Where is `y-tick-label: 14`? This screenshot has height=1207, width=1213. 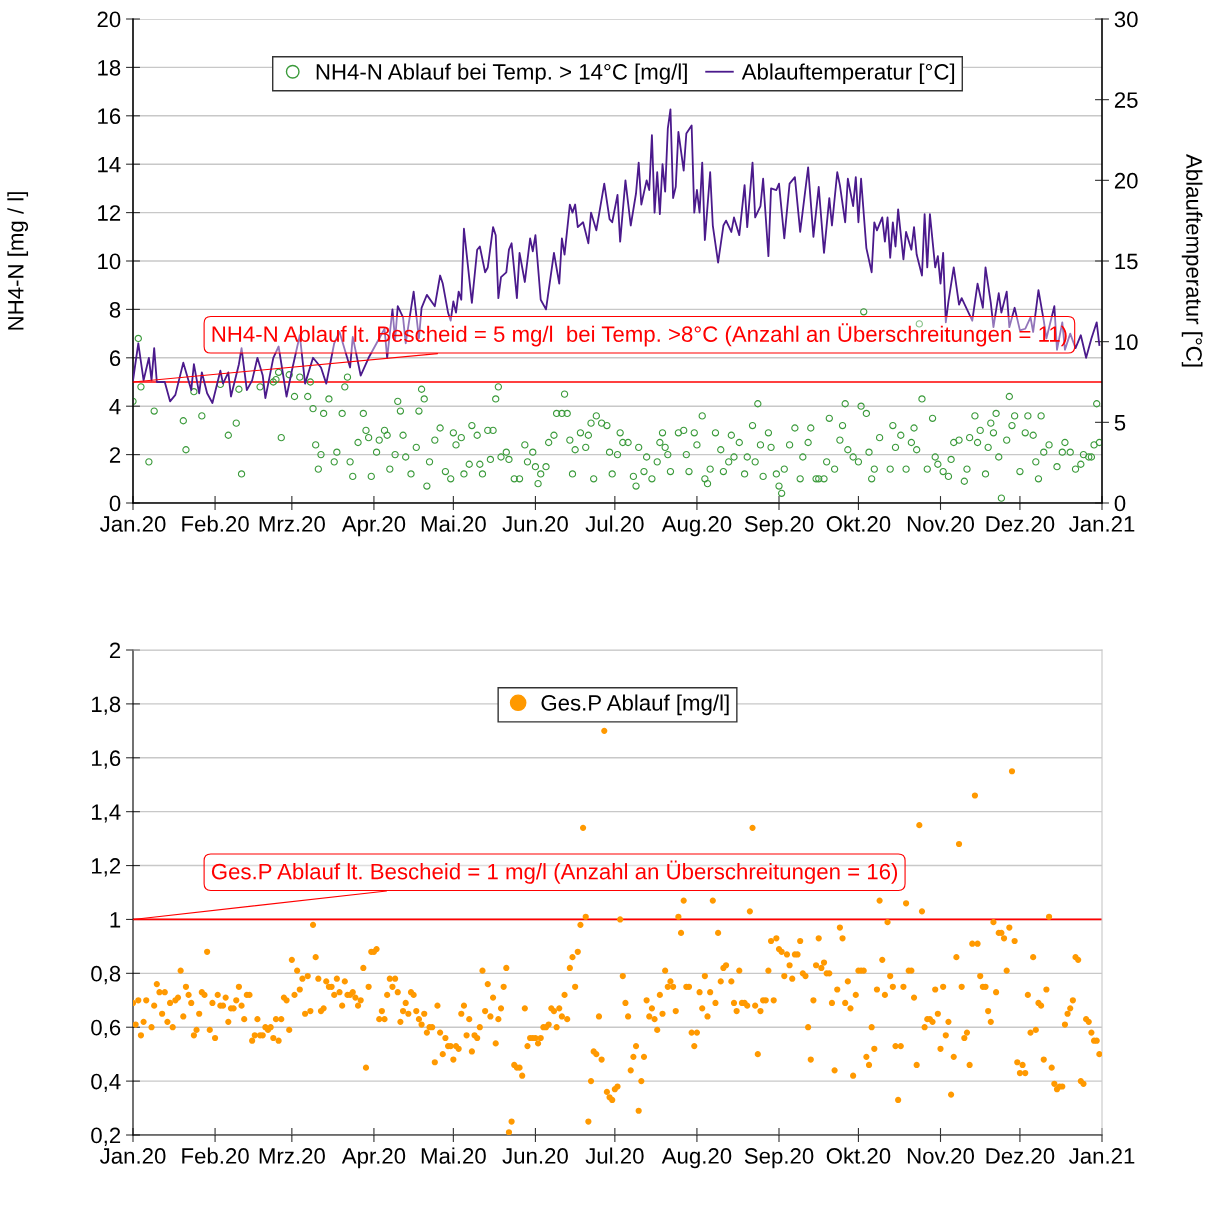 y-tick-label: 14 is located at coordinates (109, 164).